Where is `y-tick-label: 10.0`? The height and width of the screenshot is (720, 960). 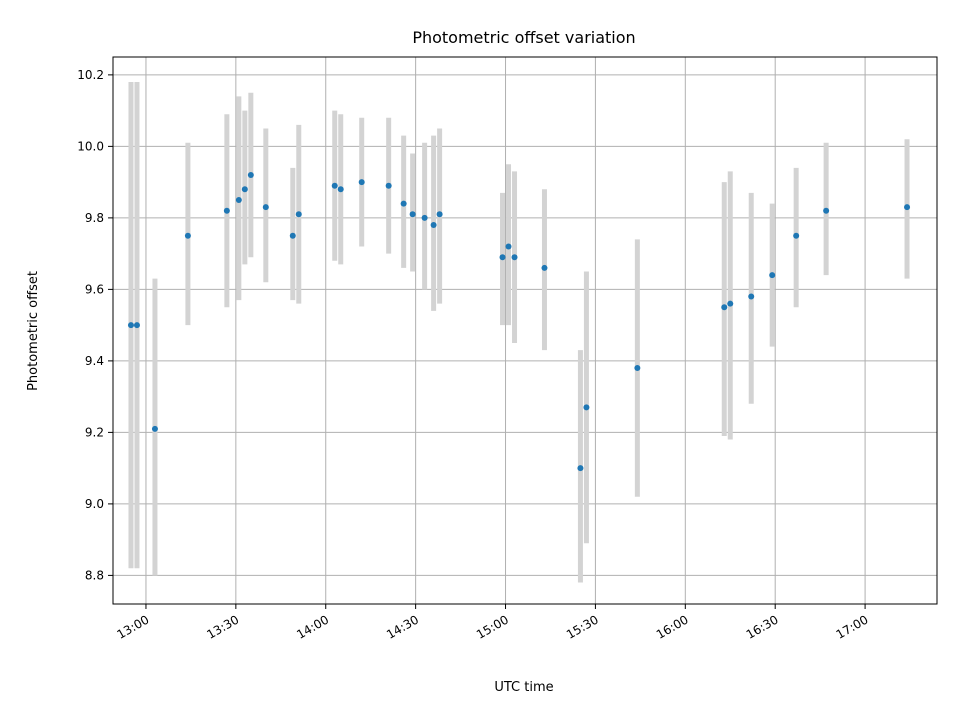
y-tick-label: 10.0 is located at coordinates (90, 146).